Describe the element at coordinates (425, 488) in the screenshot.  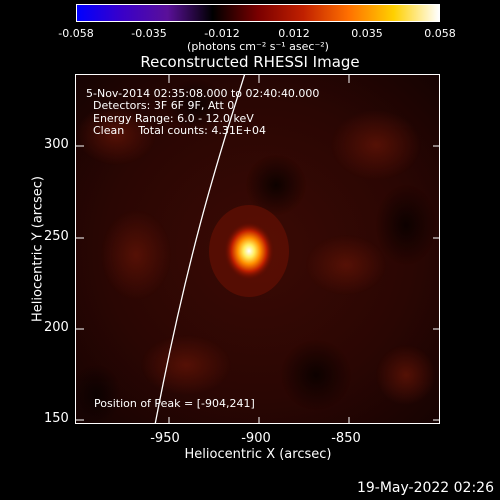
I see `render-date: 19-May-2022 02:26` at that location.